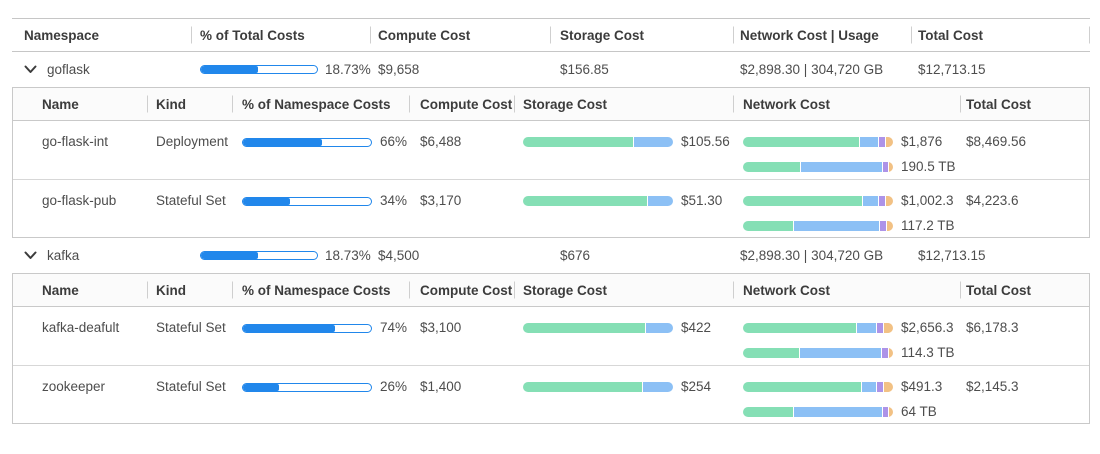  Describe the element at coordinates (280, 35) in the screenshot. I see `header-pct-total-costs: % of Total Costs` at that location.